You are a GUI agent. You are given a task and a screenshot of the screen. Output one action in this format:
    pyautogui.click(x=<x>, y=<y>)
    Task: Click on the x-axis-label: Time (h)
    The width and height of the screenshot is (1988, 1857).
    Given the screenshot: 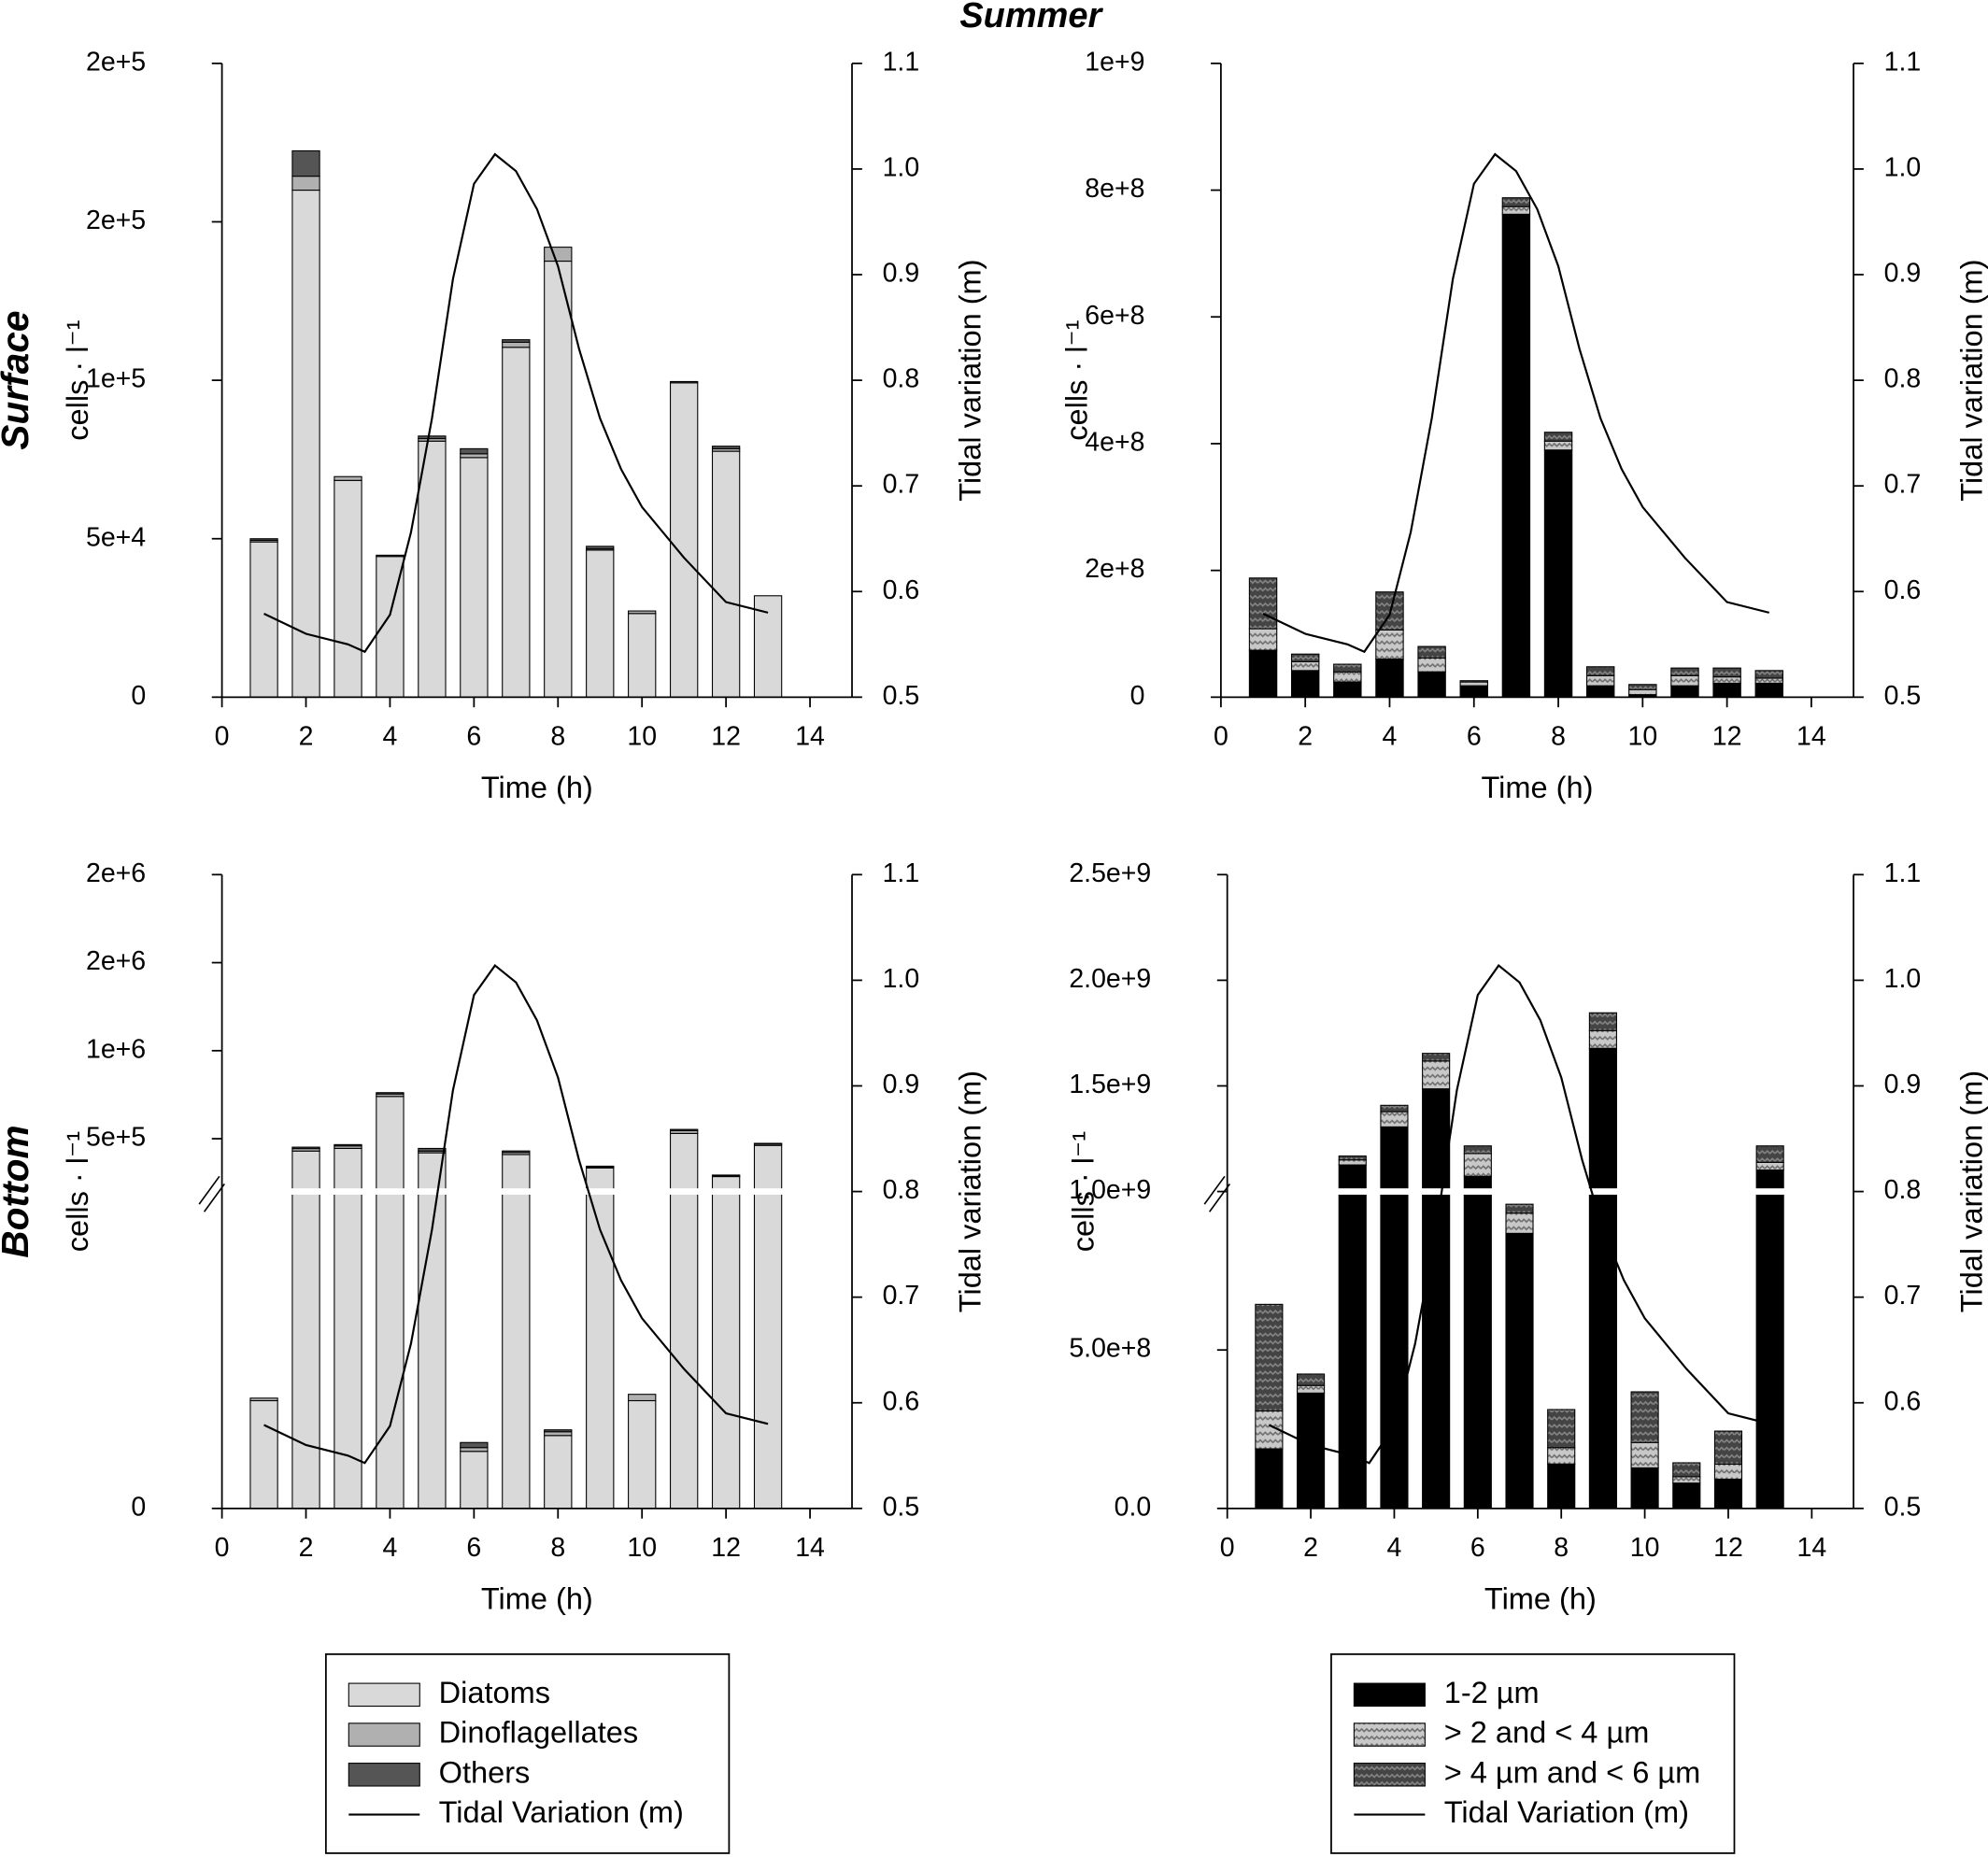 What is the action you would take?
    pyautogui.click(x=1538, y=788)
    